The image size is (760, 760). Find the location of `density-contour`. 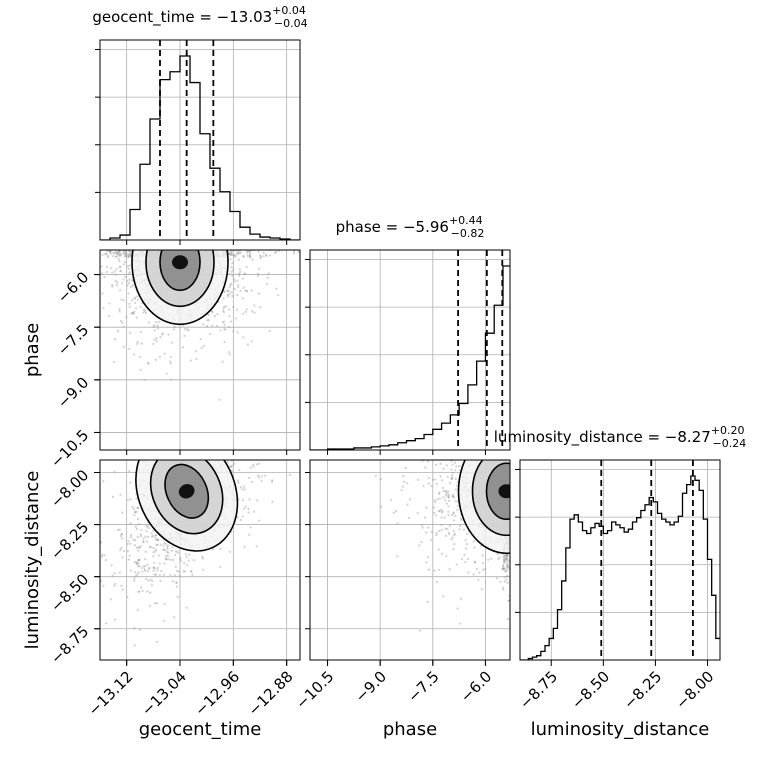

density-contour is located at coordinates (506, 491).